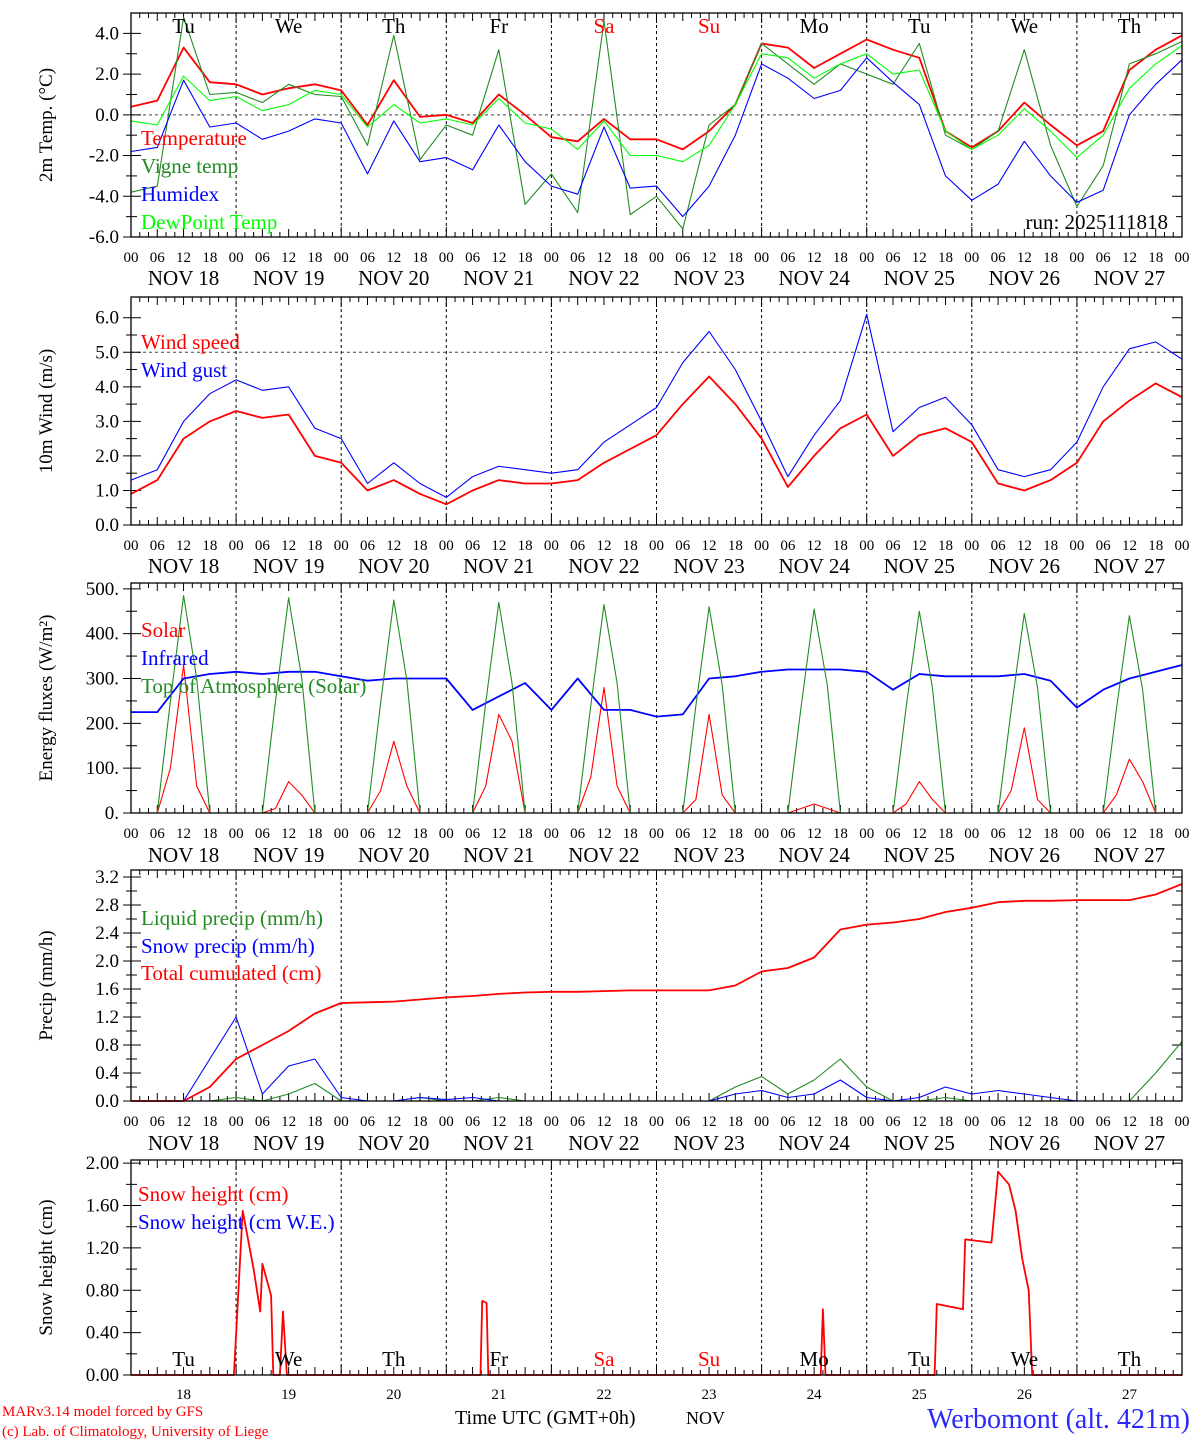 The height and width of the screenshot is (1440, 1194). What do you see at coordinates (175, 658) in the screenshot?
I see `legend-entry: Infrared` at bounding box center [175, 658].